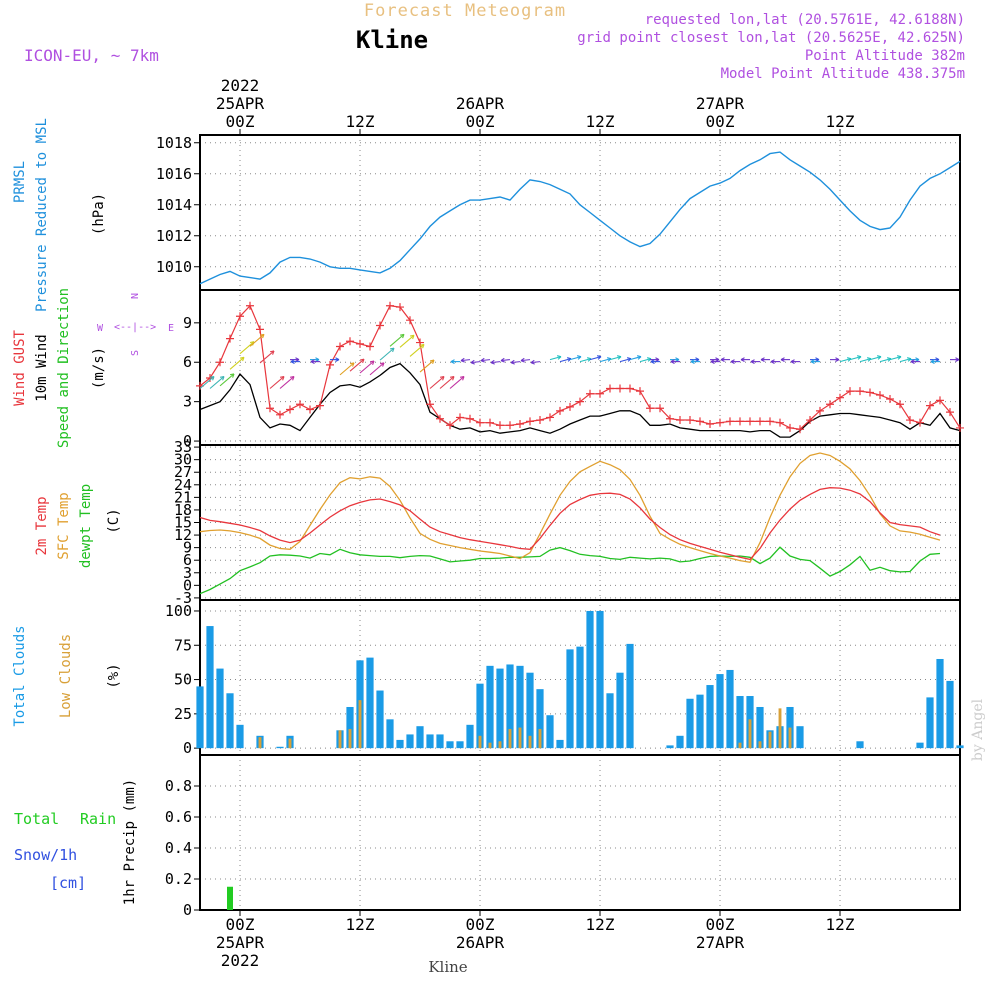  What do you see at coordinates (114, 520) in the screenshot?
I see `temp-unit-label: (C)` at bounding box center [114, 520].